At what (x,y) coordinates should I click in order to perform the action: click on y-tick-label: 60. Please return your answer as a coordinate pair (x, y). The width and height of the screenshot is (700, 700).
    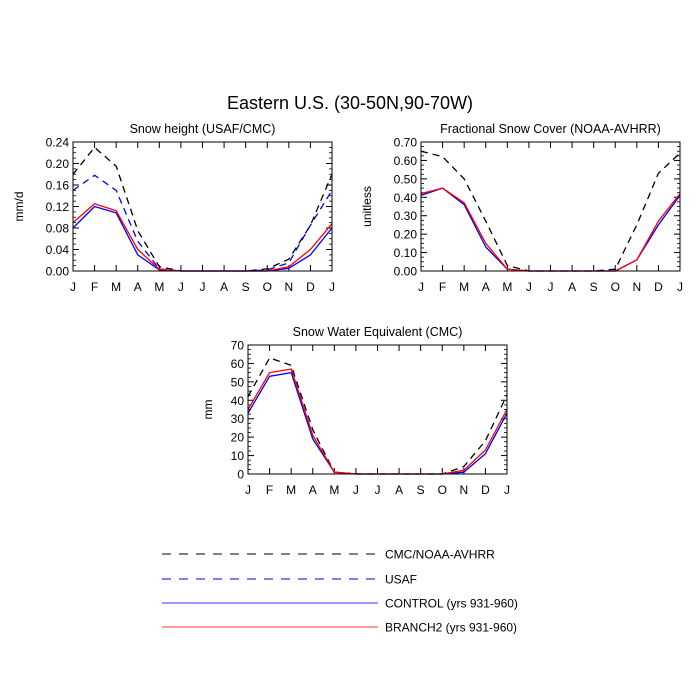
    Looking at the image, I should click on (238, 364).